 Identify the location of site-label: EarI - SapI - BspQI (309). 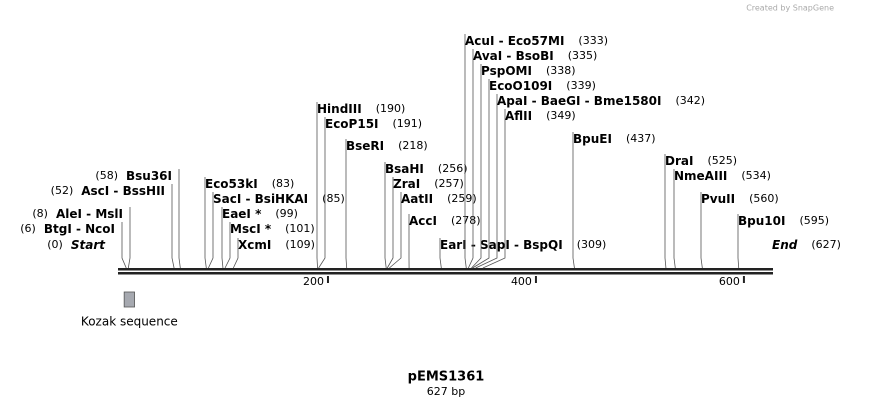
(523, 245).